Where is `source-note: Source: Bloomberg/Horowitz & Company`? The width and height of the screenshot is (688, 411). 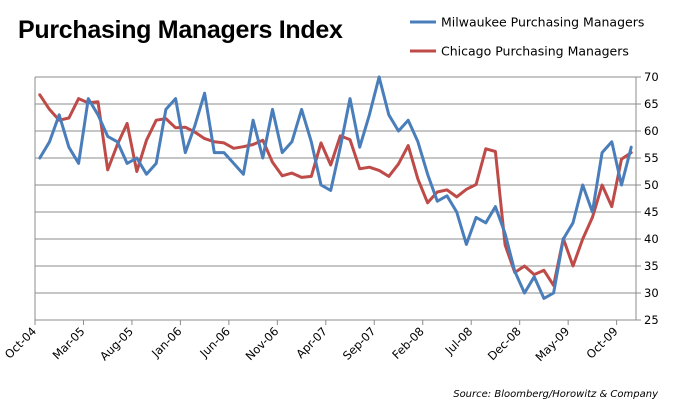
source-note: Source: Bloomberg/Horowitz & Company is located at coordinates (555, 394).